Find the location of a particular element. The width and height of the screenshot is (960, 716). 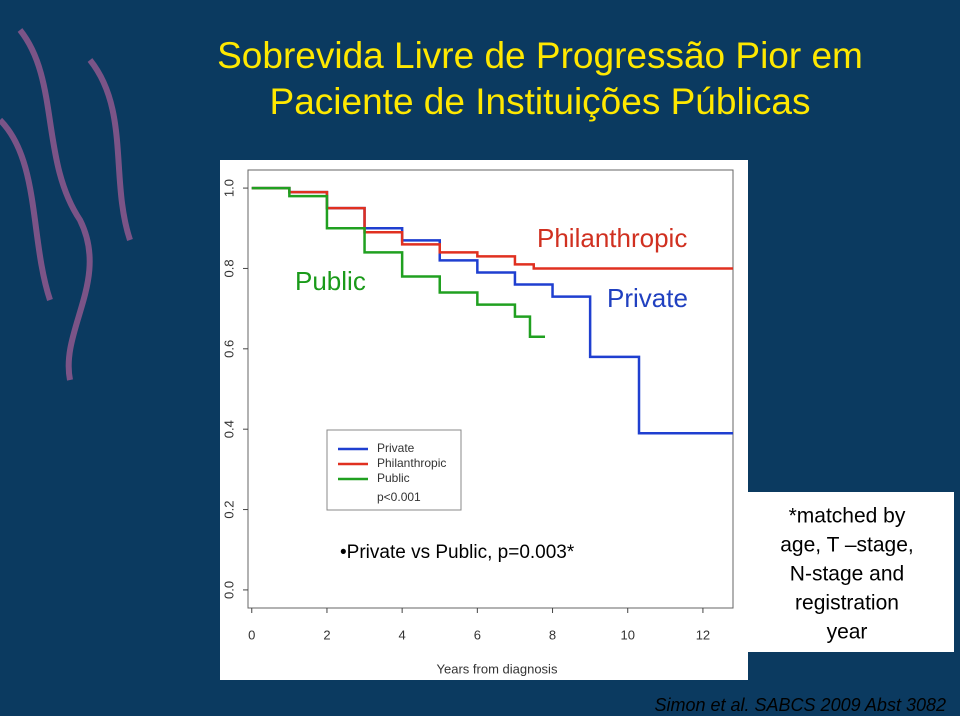

x-tick-label: 4 is located at coordinates (402, 634).